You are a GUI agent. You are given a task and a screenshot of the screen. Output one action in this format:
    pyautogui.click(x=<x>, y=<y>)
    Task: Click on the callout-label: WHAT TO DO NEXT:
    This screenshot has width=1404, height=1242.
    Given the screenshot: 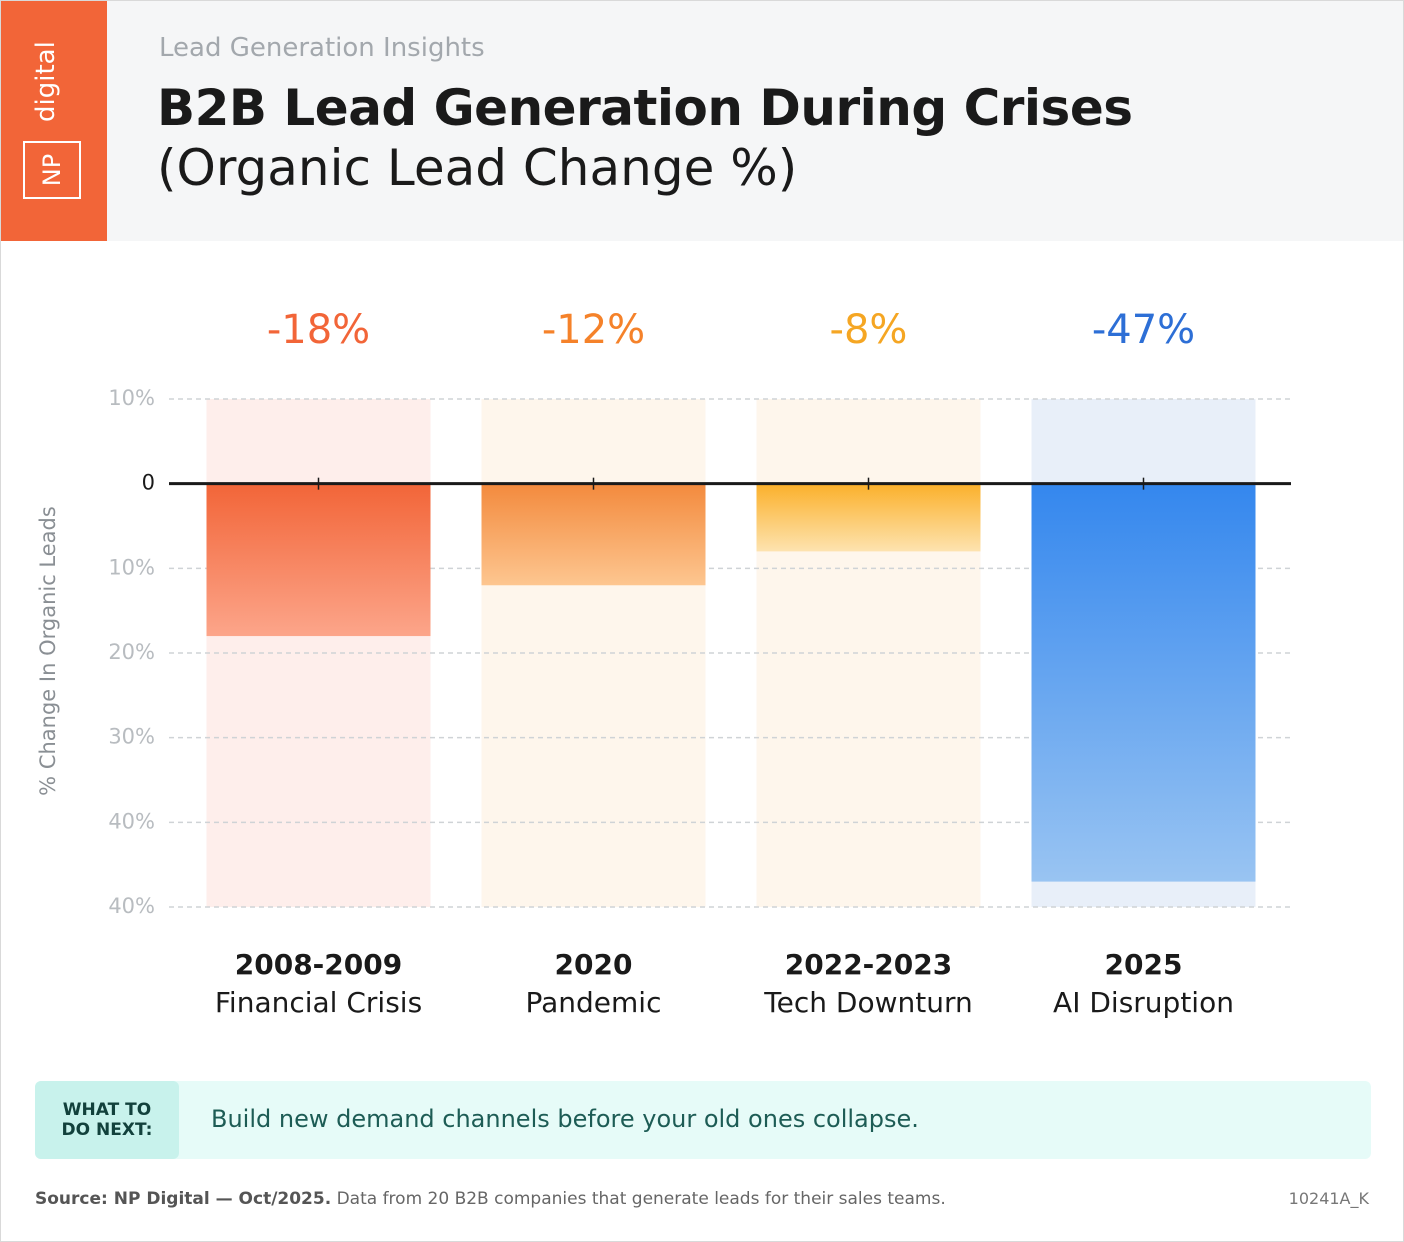 What is the action you would take?
    pyautogui.click(x=107, y=1120)
    